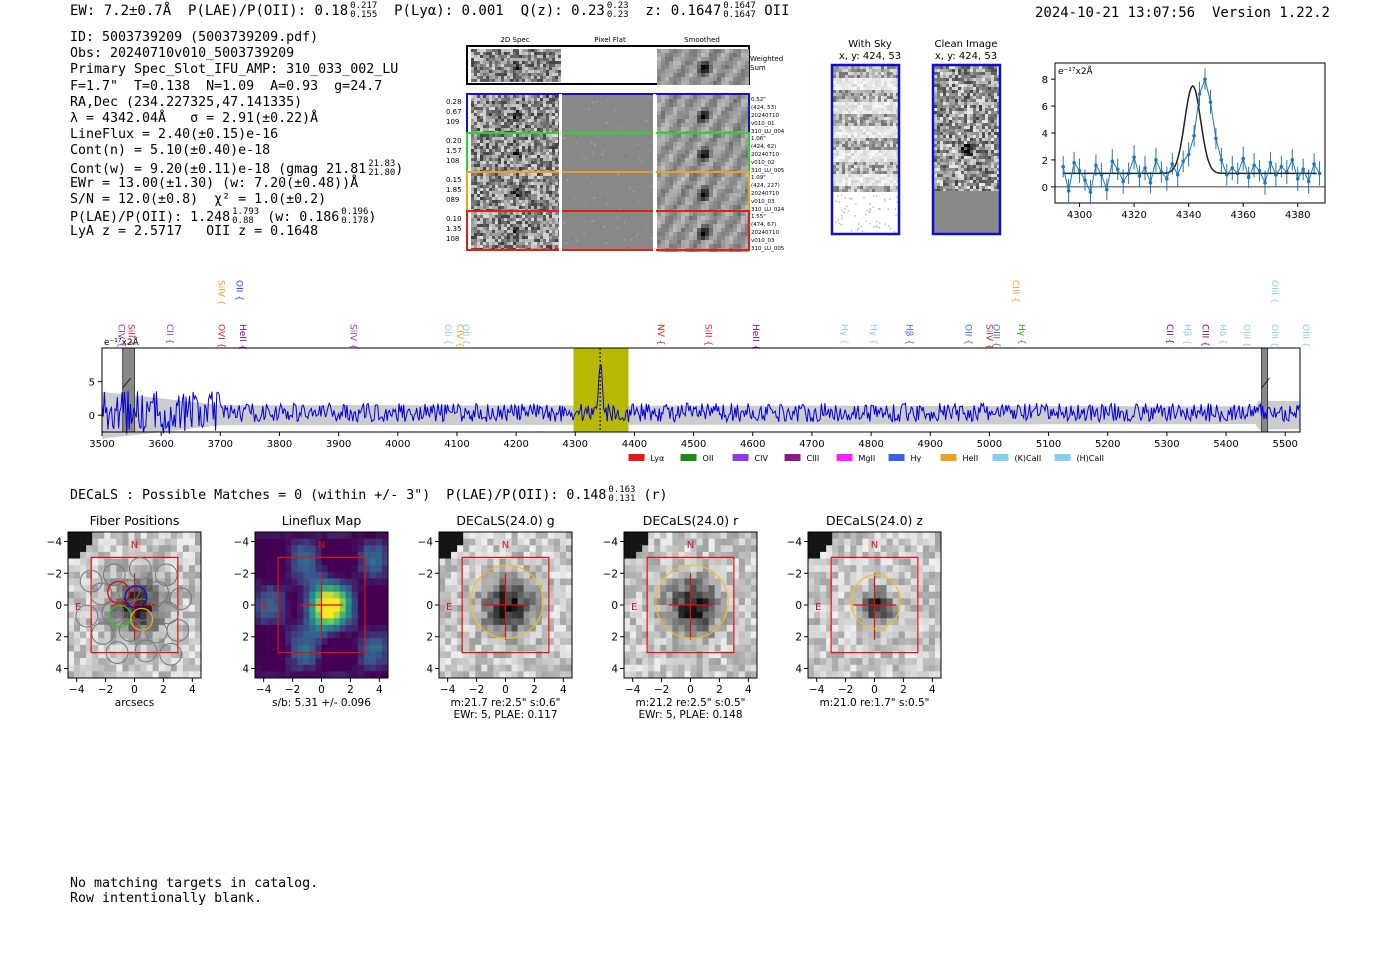 This screenshot has width=1400, height=953. I want to click on spectrum-frame, so click(701, 390).